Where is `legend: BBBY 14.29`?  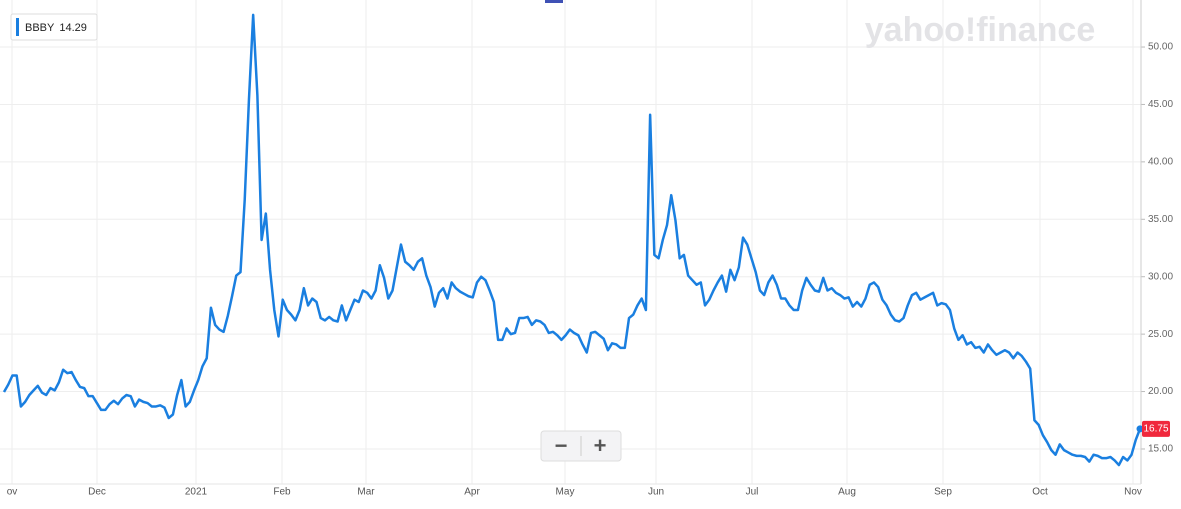
legend: BBBY 14.29 is located at coordinates (54, 27).